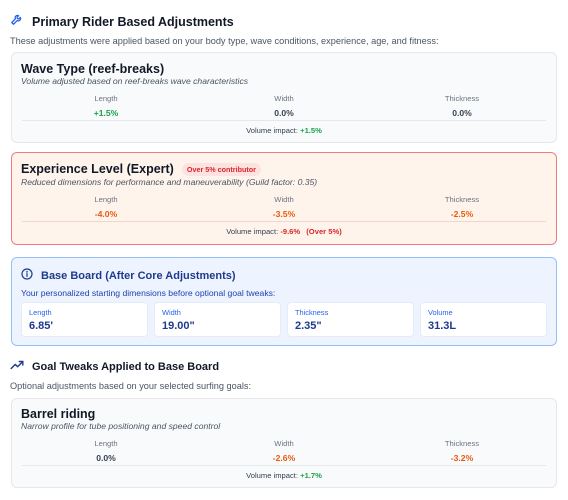 The height and width of the screenshot is (500, 568). Describe the element at coordinates (133, 21) in the screenshot. I see `primary-section-title: Primary Rider Based Adjustments` at that location.